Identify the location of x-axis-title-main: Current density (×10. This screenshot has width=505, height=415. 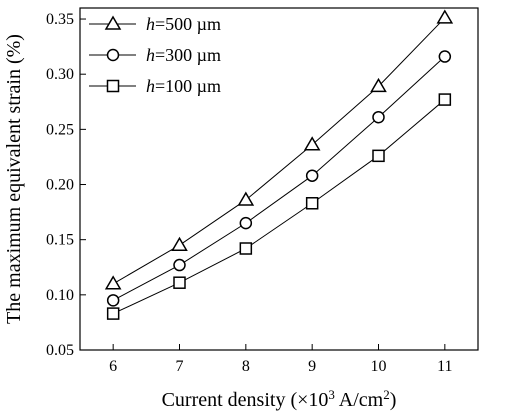
(245, 400).